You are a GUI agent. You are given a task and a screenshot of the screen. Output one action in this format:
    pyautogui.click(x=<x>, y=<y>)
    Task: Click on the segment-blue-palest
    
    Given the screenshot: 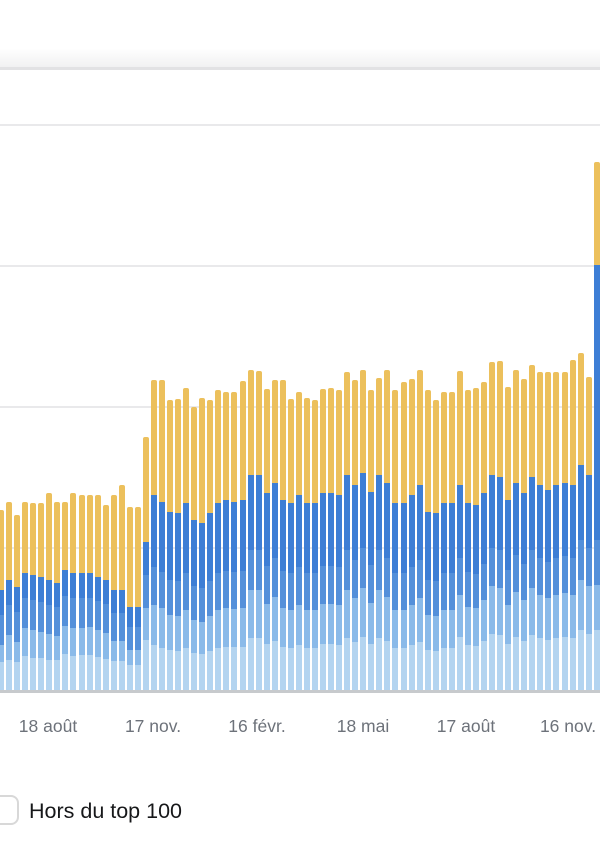 What is the action you would take?
    pyautogui.click(x=274, y=665)
    